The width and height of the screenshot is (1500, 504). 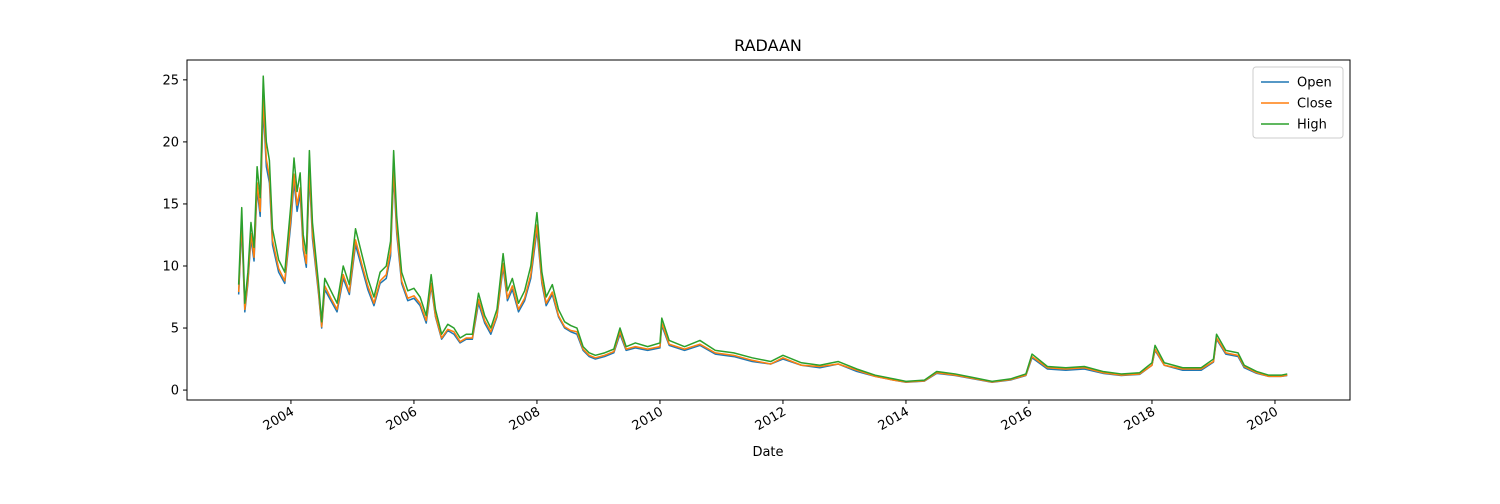 I want to click on x-tick-label: 2012, so click(x=771, y=419).